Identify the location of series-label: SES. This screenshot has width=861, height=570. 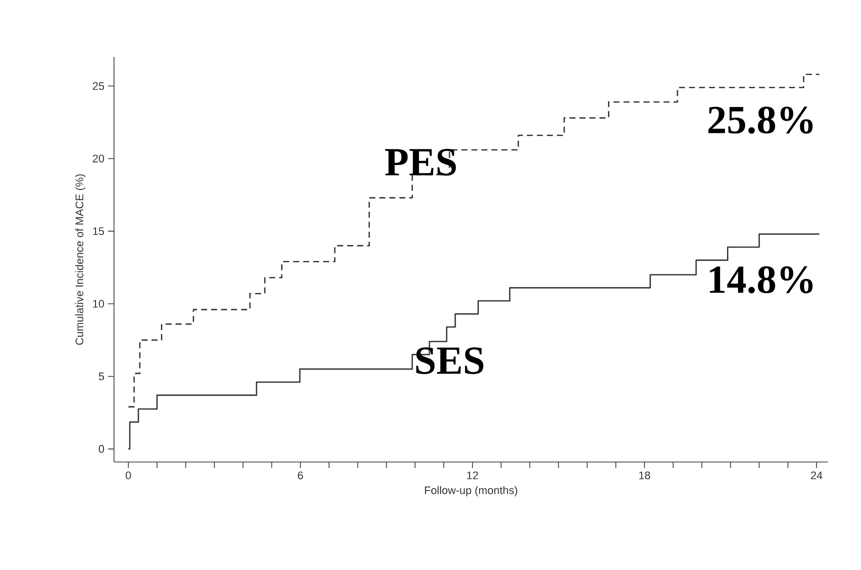
(450, 360).